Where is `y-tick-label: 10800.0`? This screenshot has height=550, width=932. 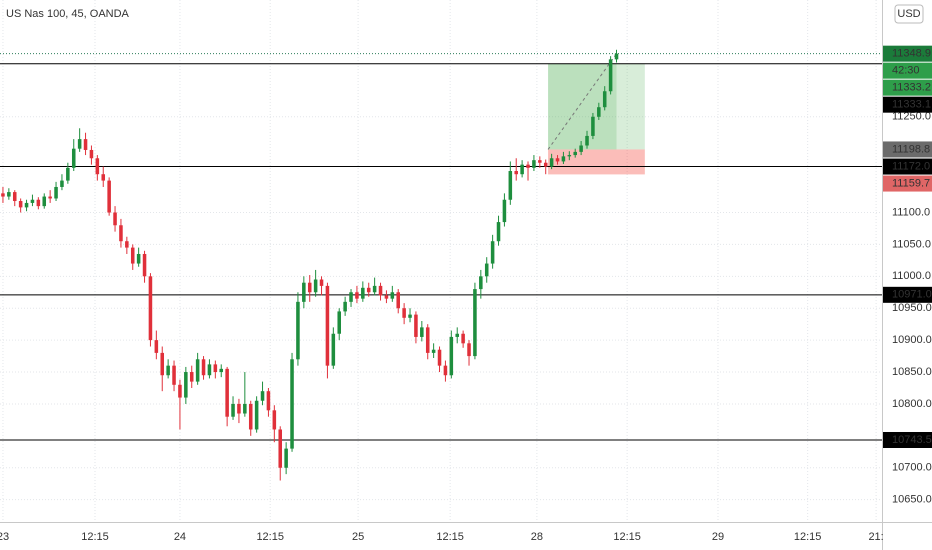 y-tick-label: 10800.0 is located at coordinates (912, 404).